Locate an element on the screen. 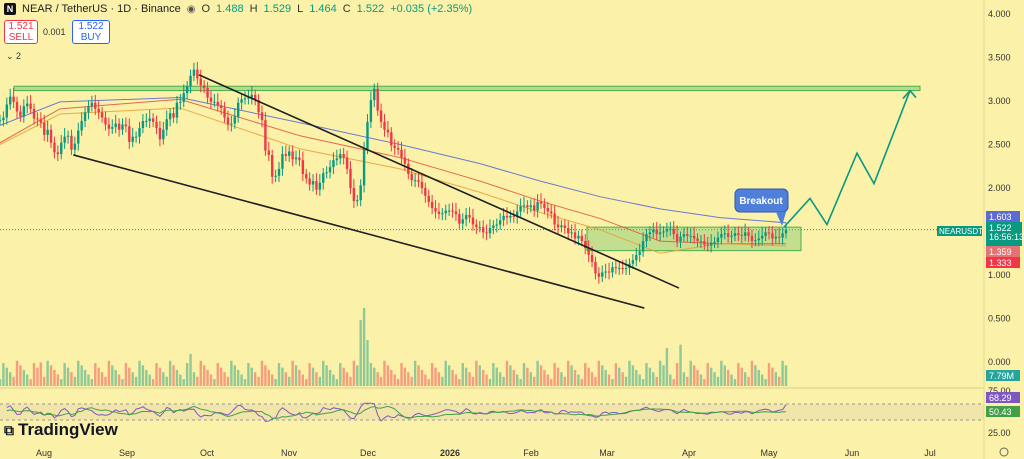 This screenshot has height=459, width=1024. tradingview-logo: ⧉ TradingView is located at coordinates (61, 430).